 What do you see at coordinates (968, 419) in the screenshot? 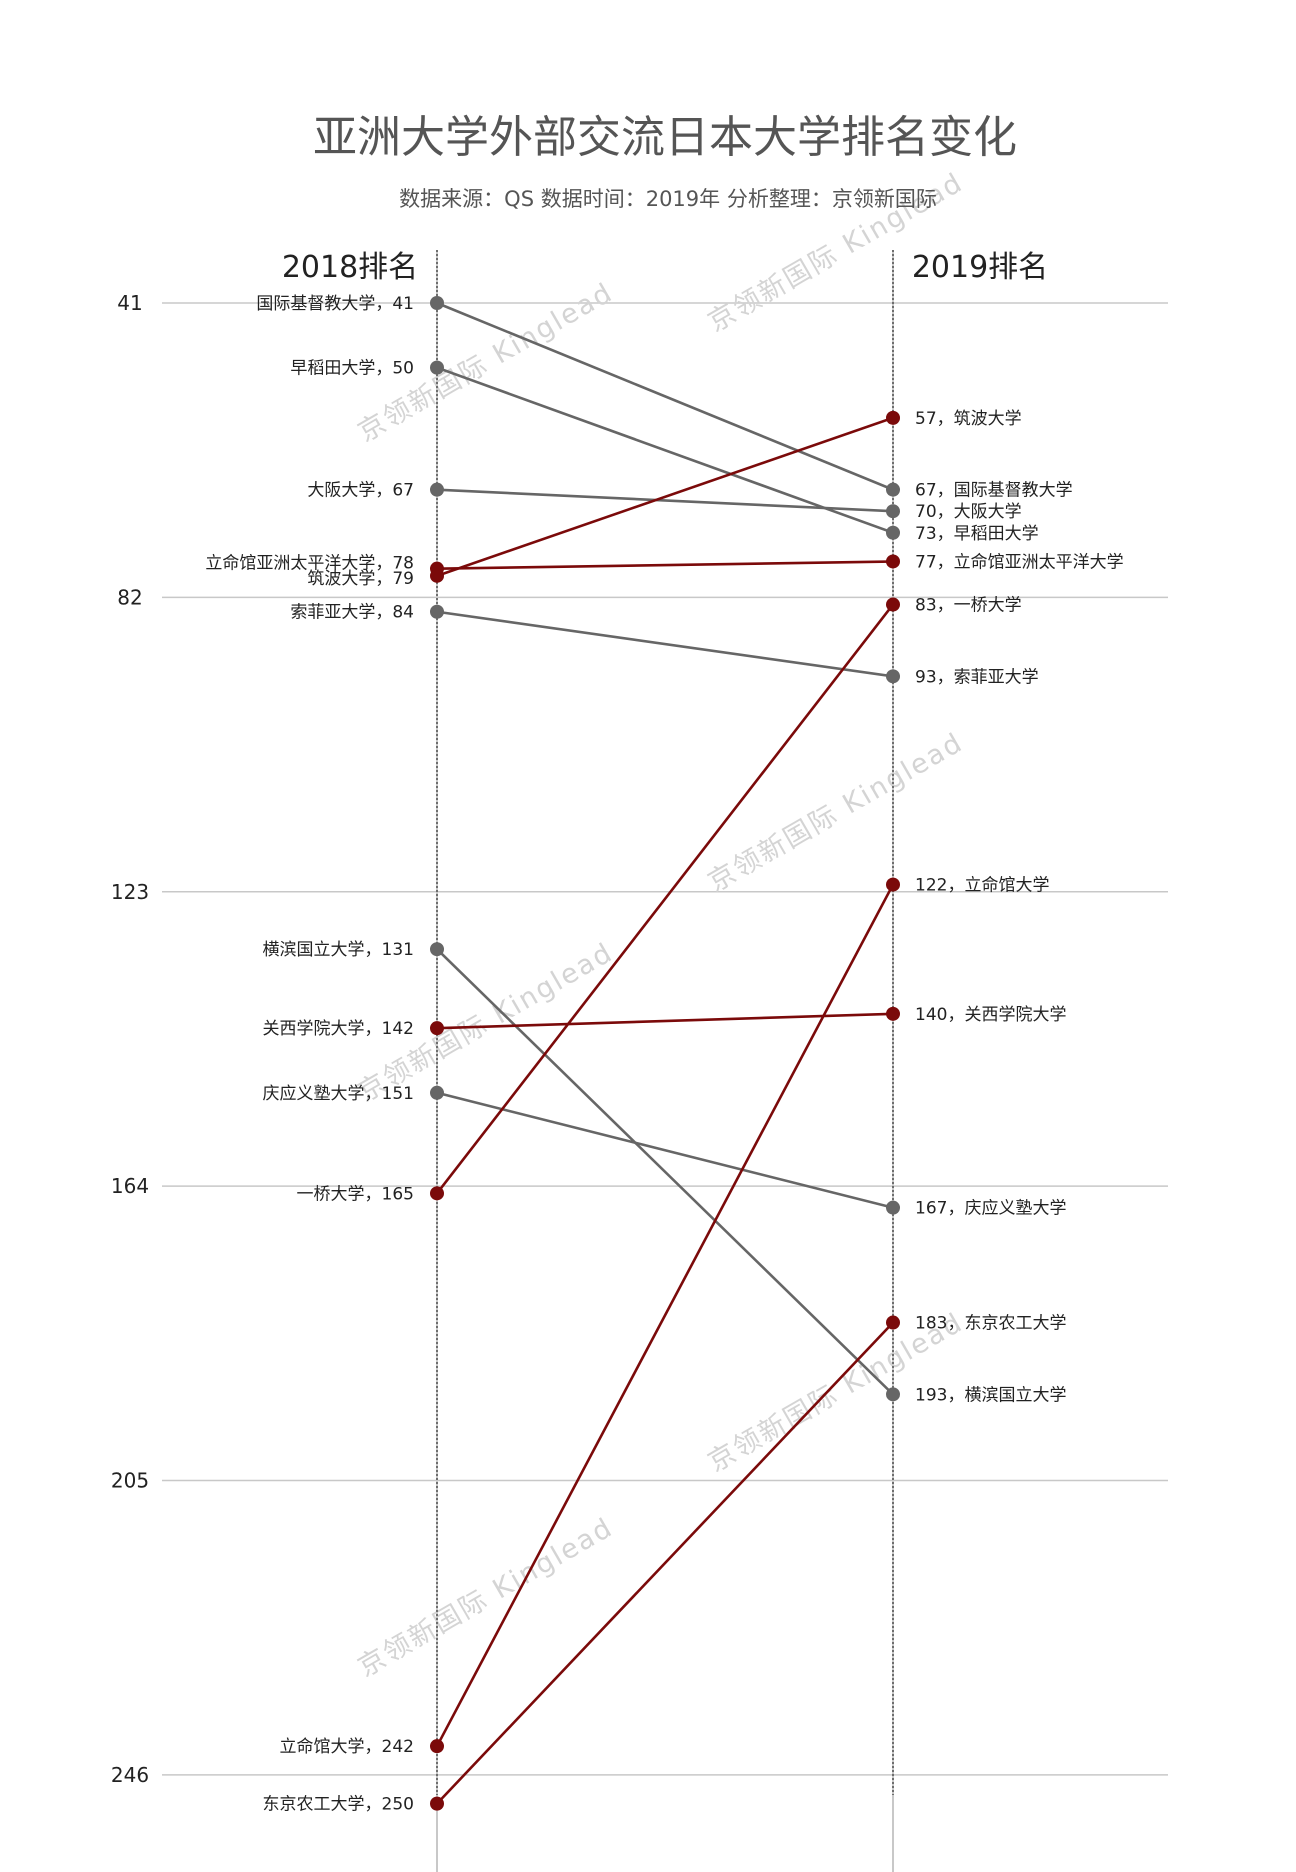
I see `point-label-2019: 57，筑波大学` at bounding box center [968, 419].